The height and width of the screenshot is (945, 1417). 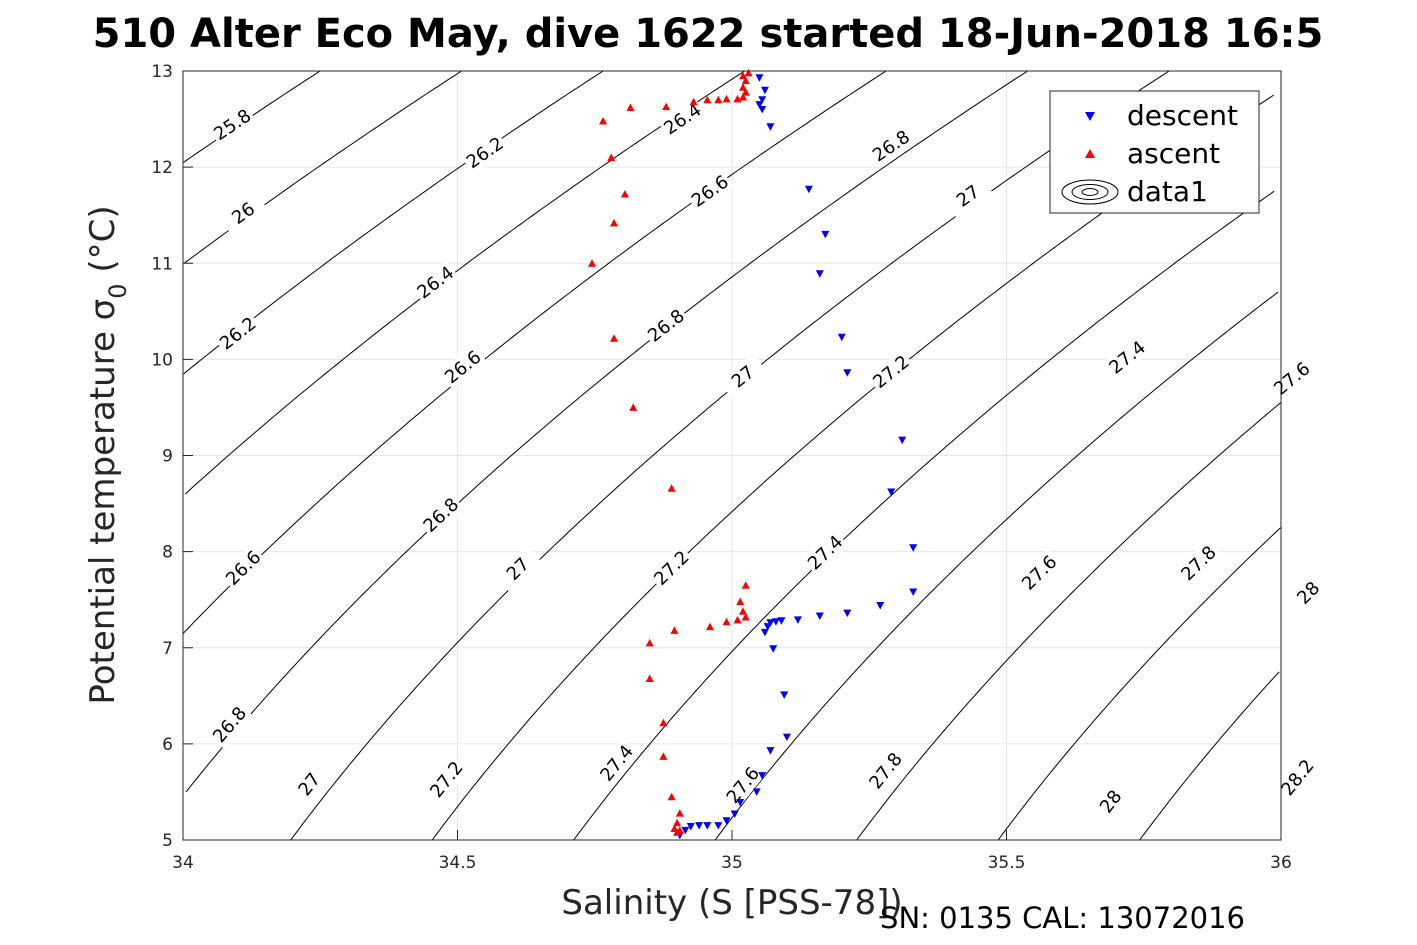 I want to click on legend-box, so click(x=1154, y=152).